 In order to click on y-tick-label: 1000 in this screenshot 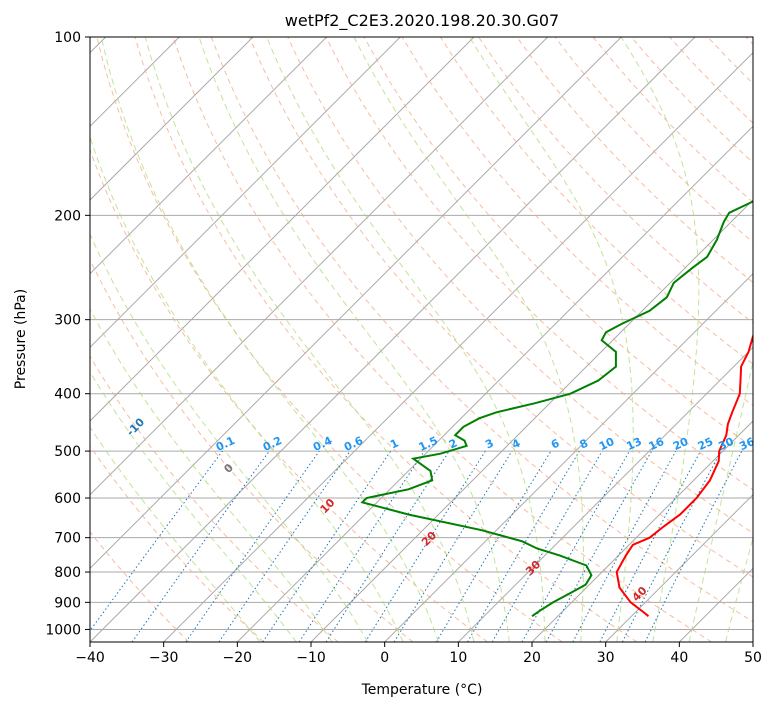, I will do `click(63, 630)`.